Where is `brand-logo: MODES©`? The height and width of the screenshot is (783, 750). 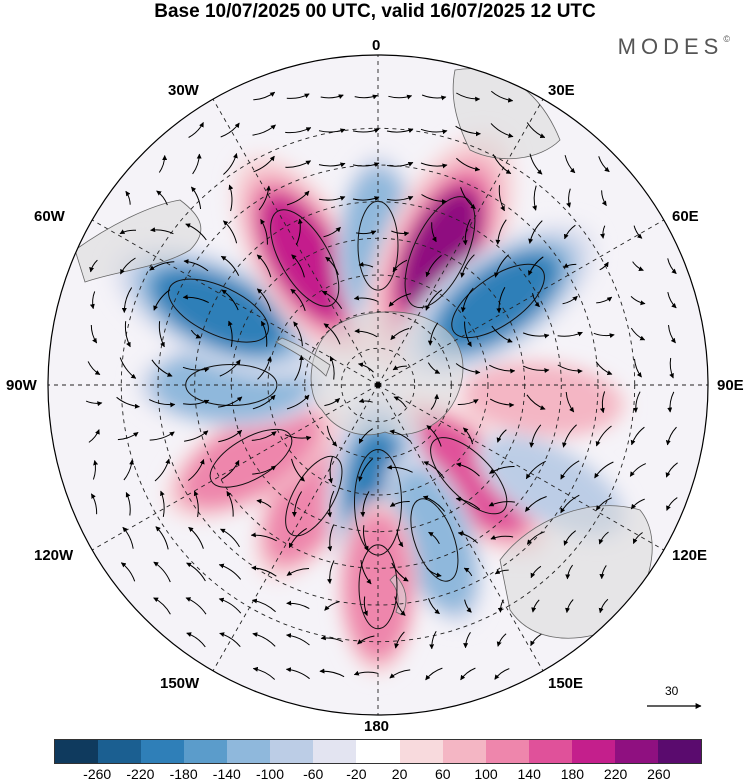
brand-logo: MODES© is located at coordinates (674, 47).